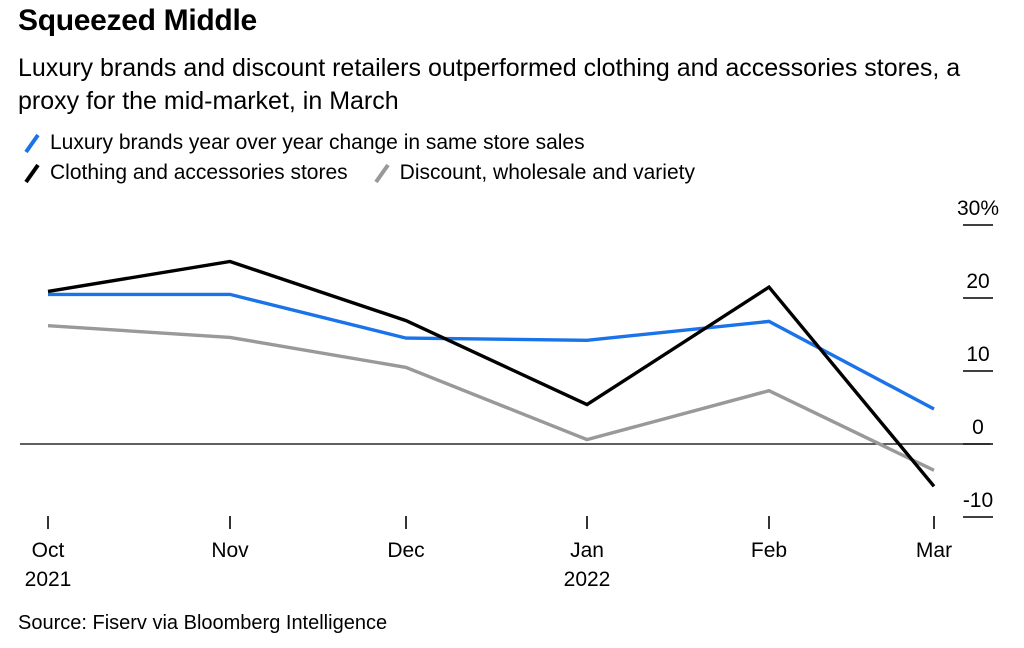 Image resolution: width=1024 pixels, height=648 pixels. What do you see at coordinates (48, 579) in the screenshot?
I see `x-tick-sublabel: 2021` at bounding box center [48, 579].